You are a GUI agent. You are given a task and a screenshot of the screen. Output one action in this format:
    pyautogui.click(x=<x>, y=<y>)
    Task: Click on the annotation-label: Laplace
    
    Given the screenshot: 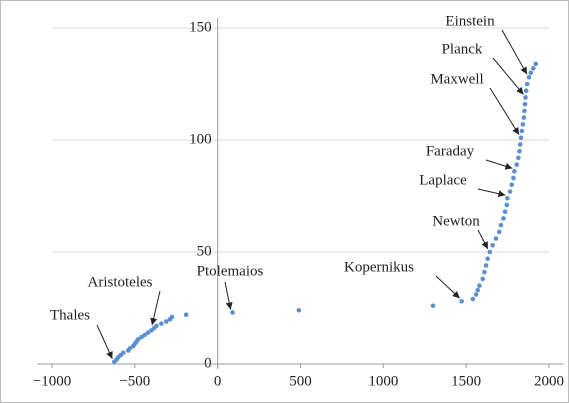 What is the action you would take?
    pyautogui.click(x=443, y=180)
    